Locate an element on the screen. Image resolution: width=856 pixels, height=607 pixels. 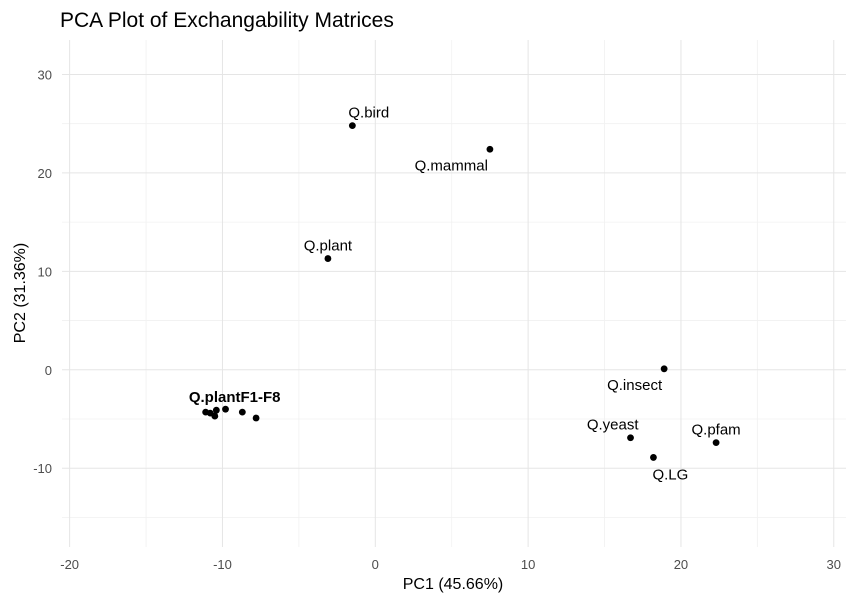
y-tick-label: 20 is located at coordinates (45, 173).